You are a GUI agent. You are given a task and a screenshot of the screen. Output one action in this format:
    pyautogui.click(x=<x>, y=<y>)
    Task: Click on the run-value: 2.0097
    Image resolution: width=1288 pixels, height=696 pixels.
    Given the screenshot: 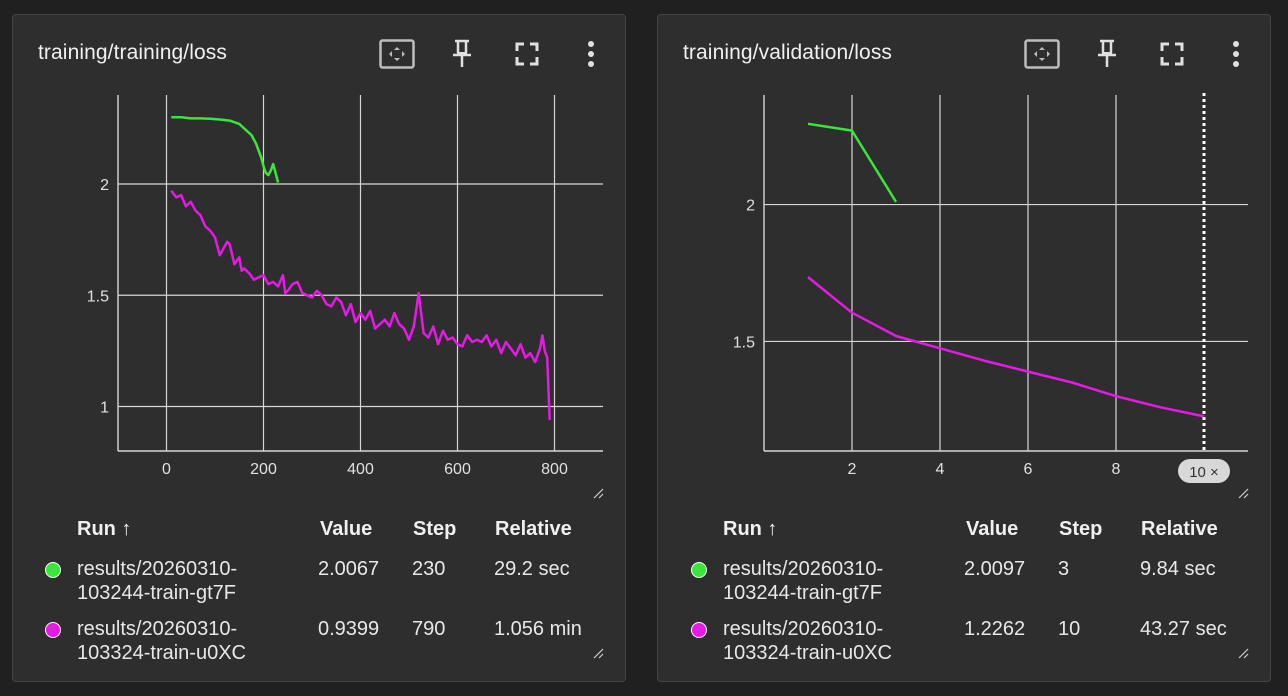 What is the action you would take?
    pyautogui.click(x=995, y=569)
    